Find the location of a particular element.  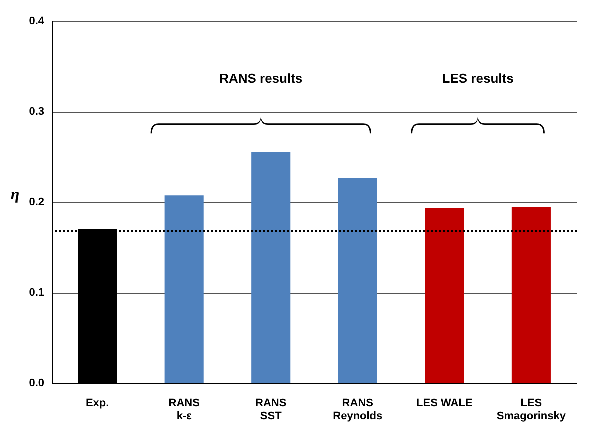

x-tick-label: Exp. is located at coordinates (98, 404).